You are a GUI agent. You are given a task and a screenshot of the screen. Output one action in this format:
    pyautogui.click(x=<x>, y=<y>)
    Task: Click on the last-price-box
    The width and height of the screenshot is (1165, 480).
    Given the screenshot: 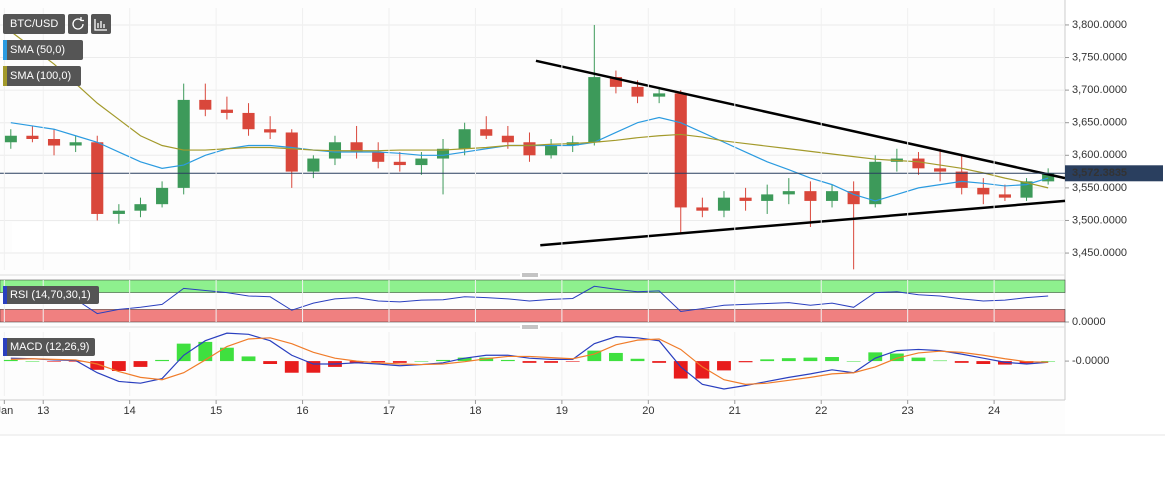 What is the action you would take?
    pyautogui.click(x=1114, y=173)
    